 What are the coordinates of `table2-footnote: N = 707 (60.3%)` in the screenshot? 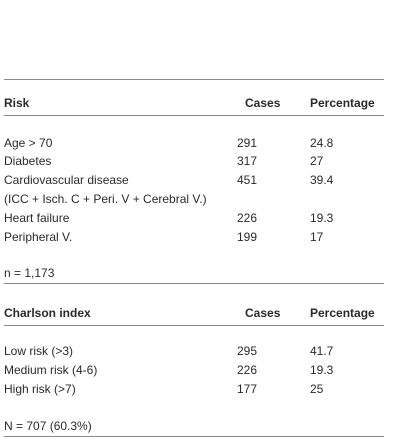 It's located at (48, 426).